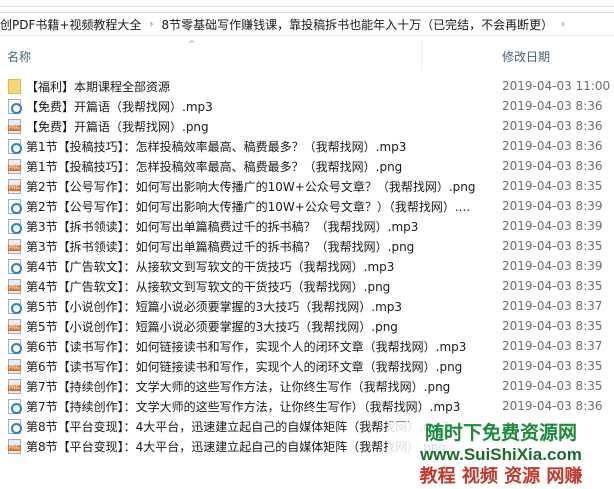 The height and width of the screenshot is (489, 614). What do you see at coordinates (421, 55) in the screenshot?
I see `column-divider` at bounding box center [421, 55].